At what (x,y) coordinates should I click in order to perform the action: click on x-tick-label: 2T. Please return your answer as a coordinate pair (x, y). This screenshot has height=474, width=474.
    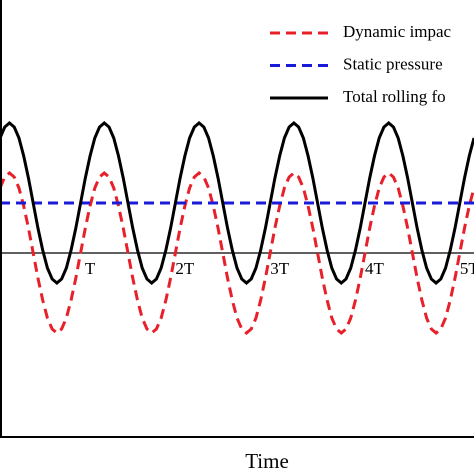
    Looking at the image, I should click on (185, 268).